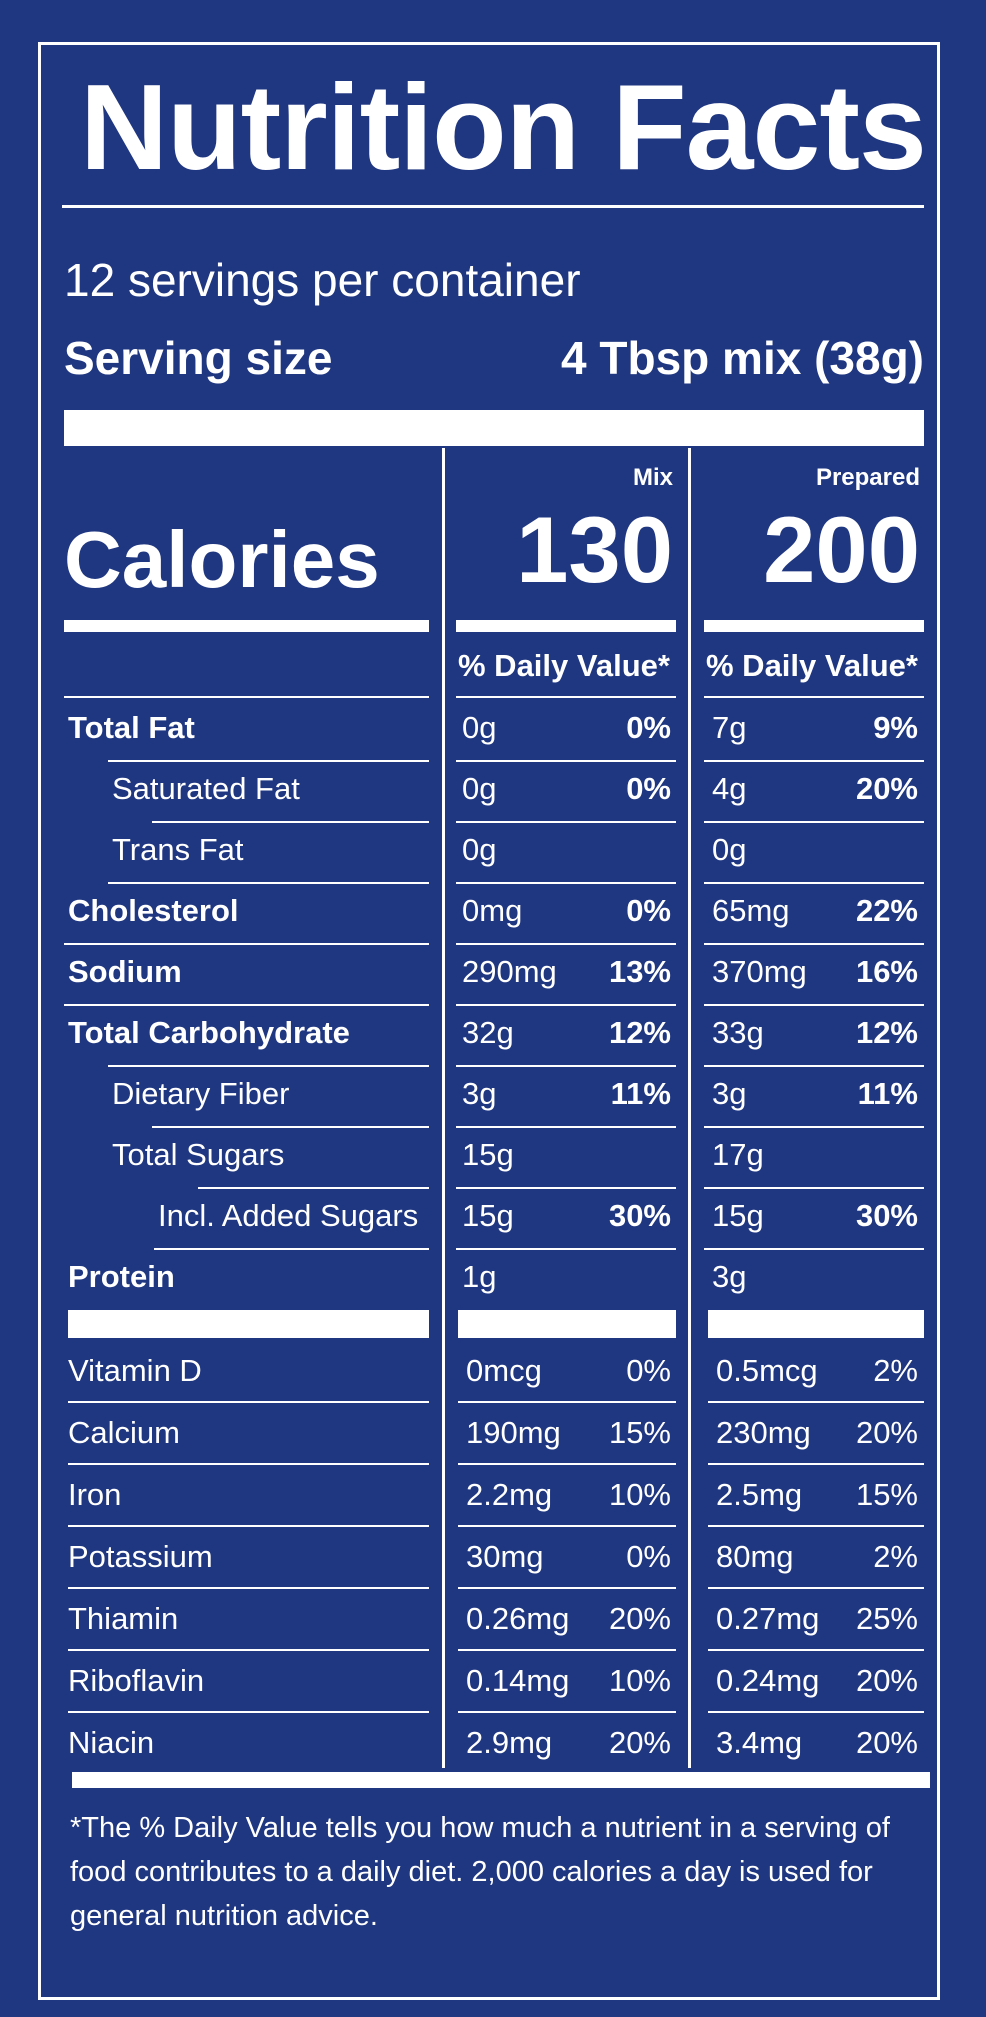 This screenshot has width=986, height=2017. Describe the element at coordinates (121, 1276) in the screenshot. I see `nutrient-label: Protein` at that location.